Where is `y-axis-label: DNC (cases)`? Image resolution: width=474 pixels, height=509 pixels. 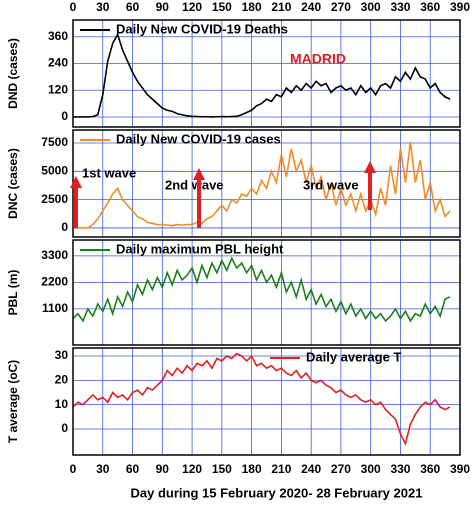
y-axis-label: DNC (cases) is located at coordinates (13, 183).